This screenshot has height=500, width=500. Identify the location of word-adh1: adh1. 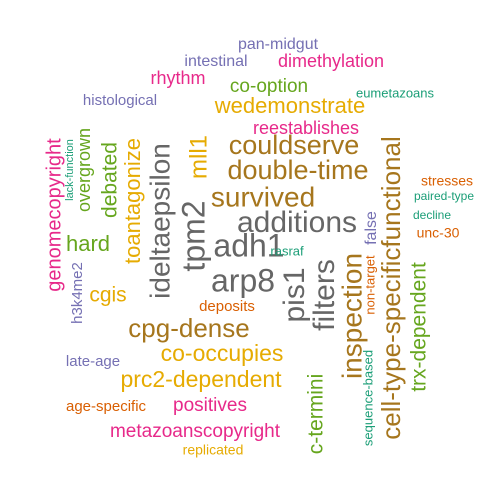
(248, 245).